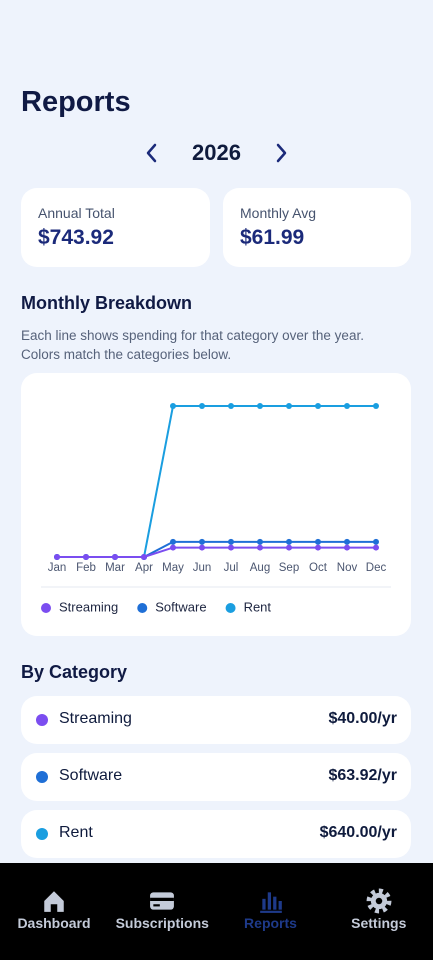 The height and width of the screenshot is (960, 433). What do you see at coordinates (260, 568) in the screenshot?
I see `x-tick-label: Aug` at bounding box center [260, 568].